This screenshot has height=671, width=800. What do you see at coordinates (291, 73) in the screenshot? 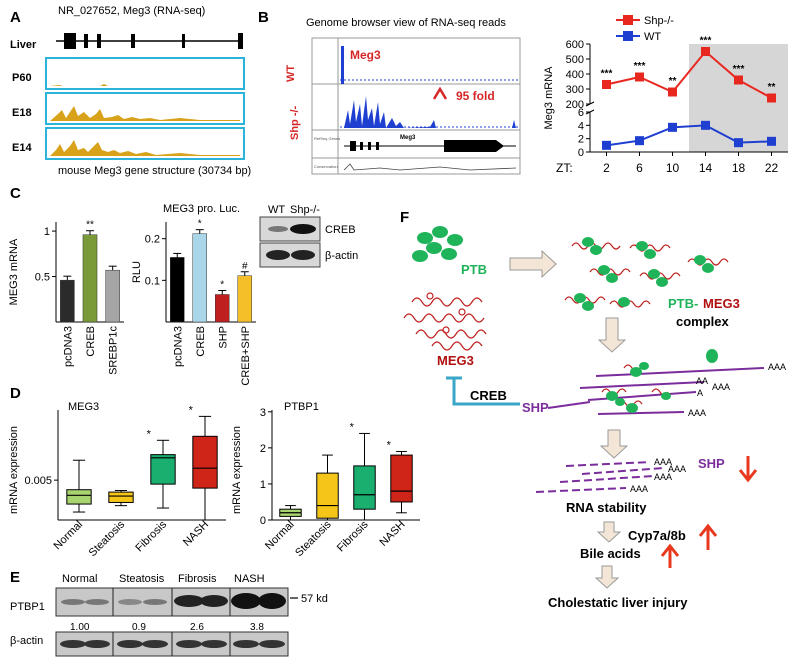
I see `browser-wt-label: WT` at bounding box center [291, 73].